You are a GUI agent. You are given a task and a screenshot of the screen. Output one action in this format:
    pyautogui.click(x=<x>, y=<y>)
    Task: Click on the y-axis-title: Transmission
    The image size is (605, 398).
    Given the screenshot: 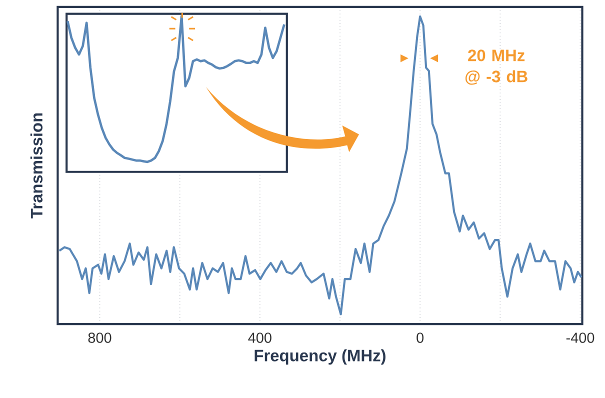 What is the action you would take?
    pyautogui.click(x=36, y=165)
    